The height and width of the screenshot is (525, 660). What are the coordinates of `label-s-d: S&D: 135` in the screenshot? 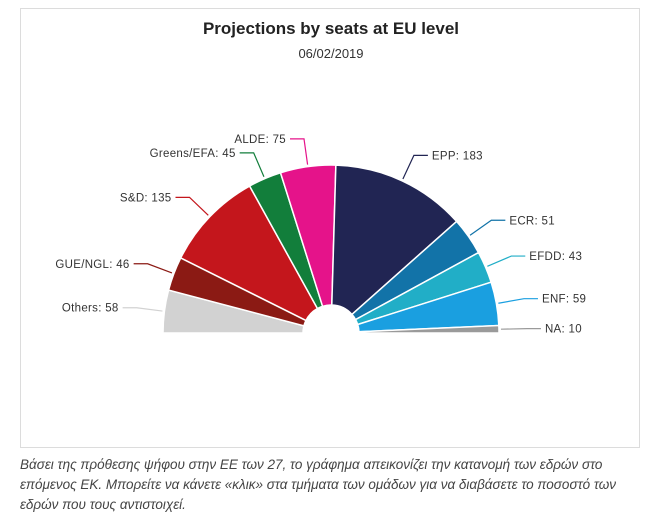 It's located at (146, 198).